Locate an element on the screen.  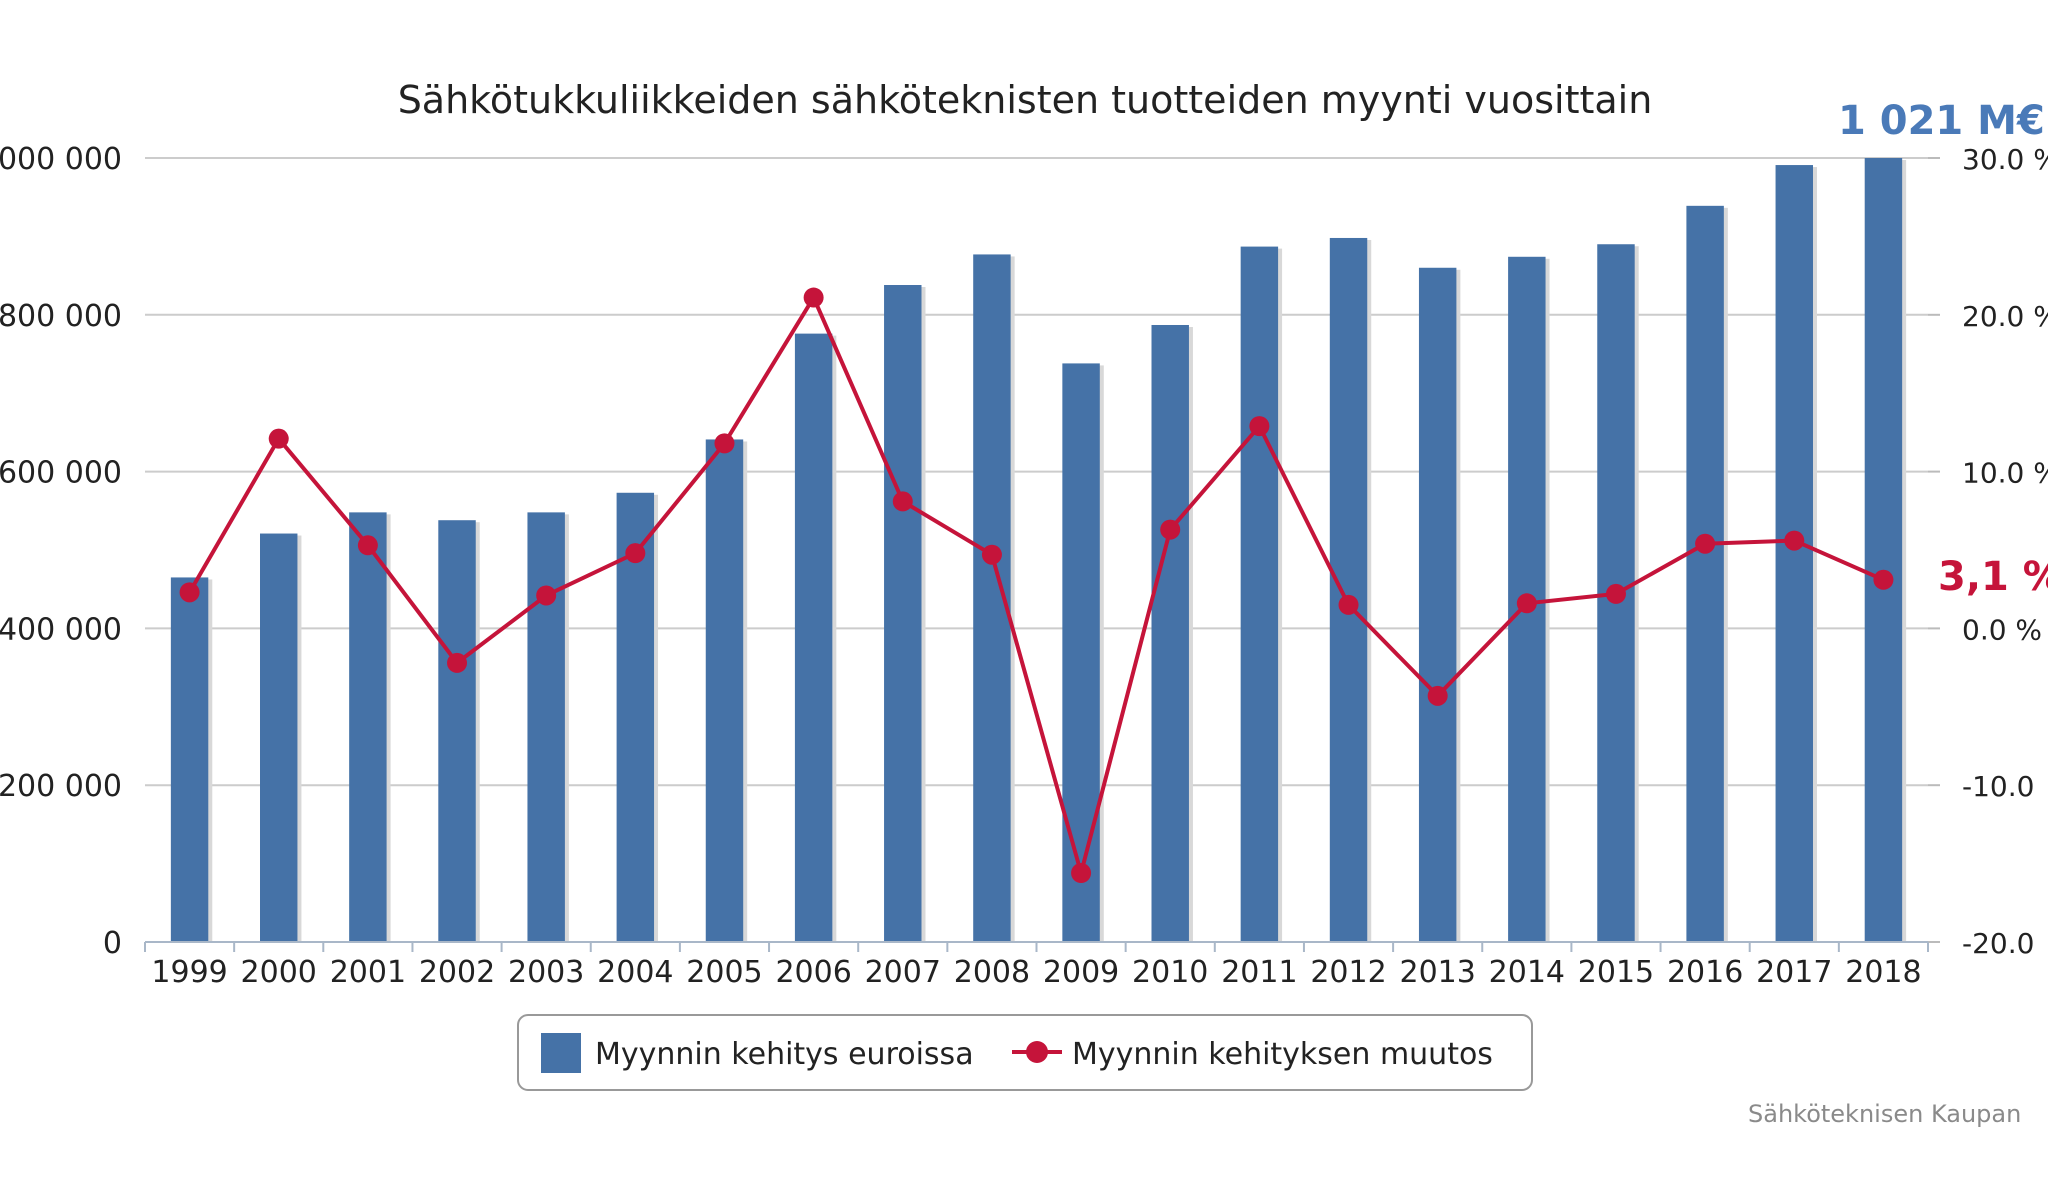
x-axis-tick-label: 2005 is located at coordinates (724, 972).